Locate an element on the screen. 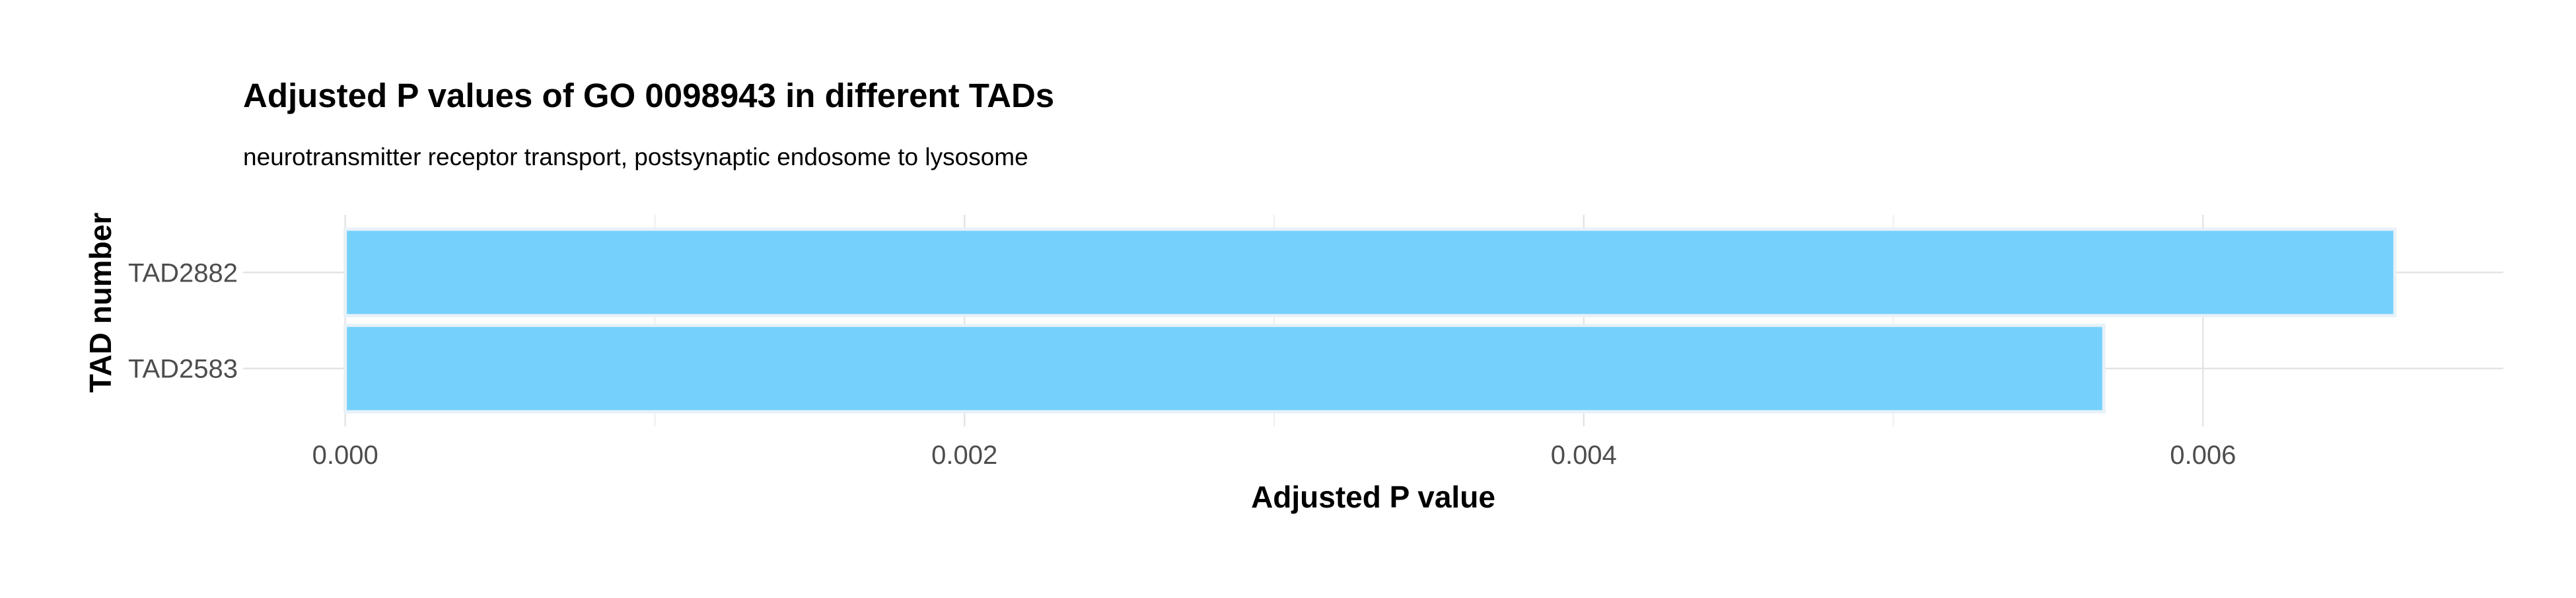 This screenshot has width=2576, height=598. x-tick-label: 0.004 is located at coordinates (1584, 455).